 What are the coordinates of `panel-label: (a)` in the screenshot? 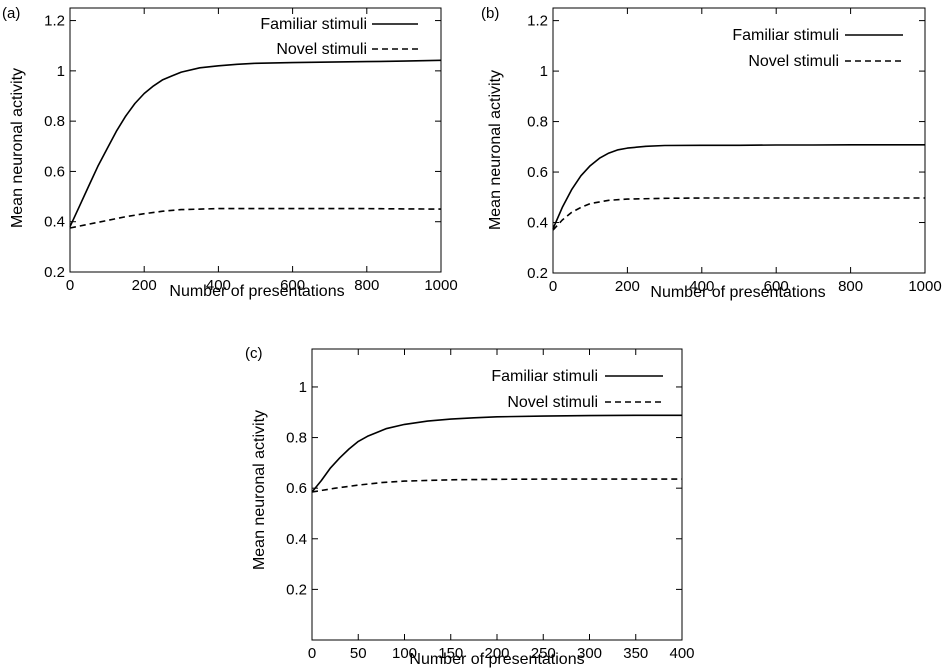 It's located at (11, 13).